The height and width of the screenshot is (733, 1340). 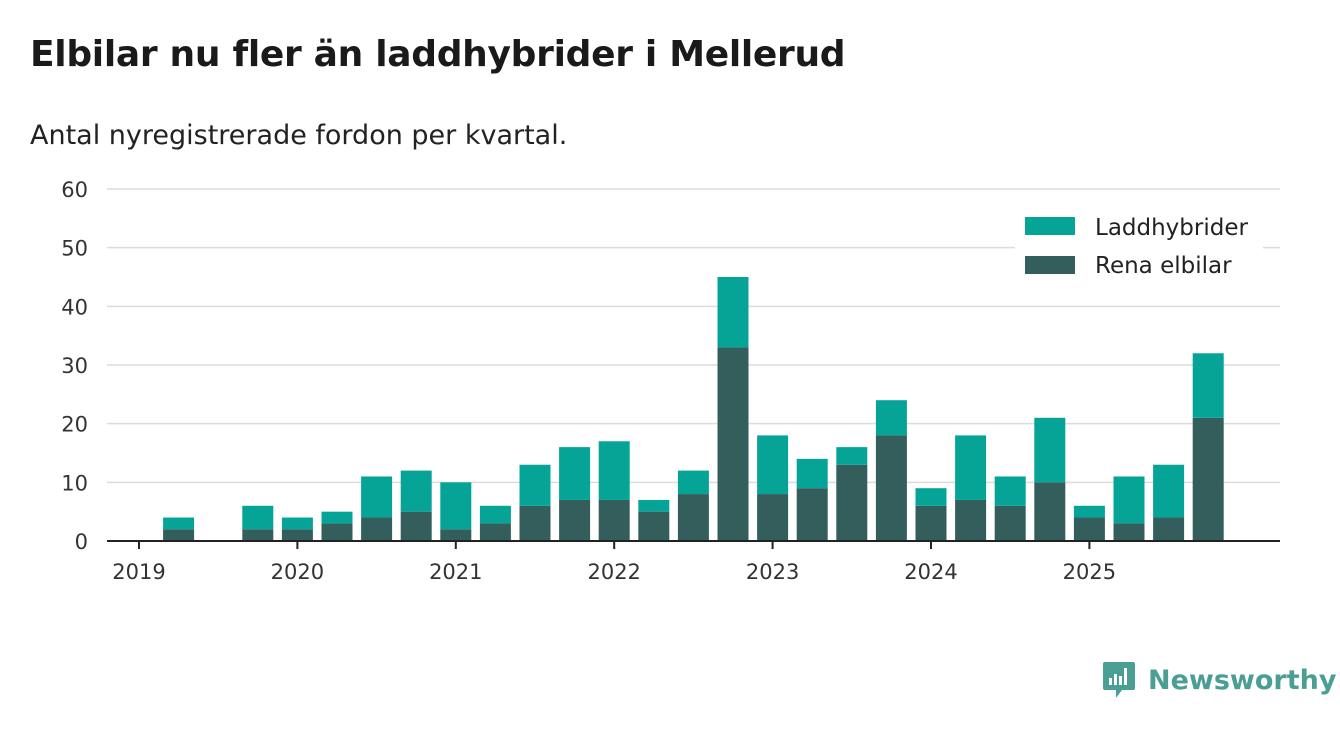 What do you see at coordinates (1050, 265) in the screenshot?
I see `legend-swatch-rena-elbilar` at bounding box center [1050, 265].